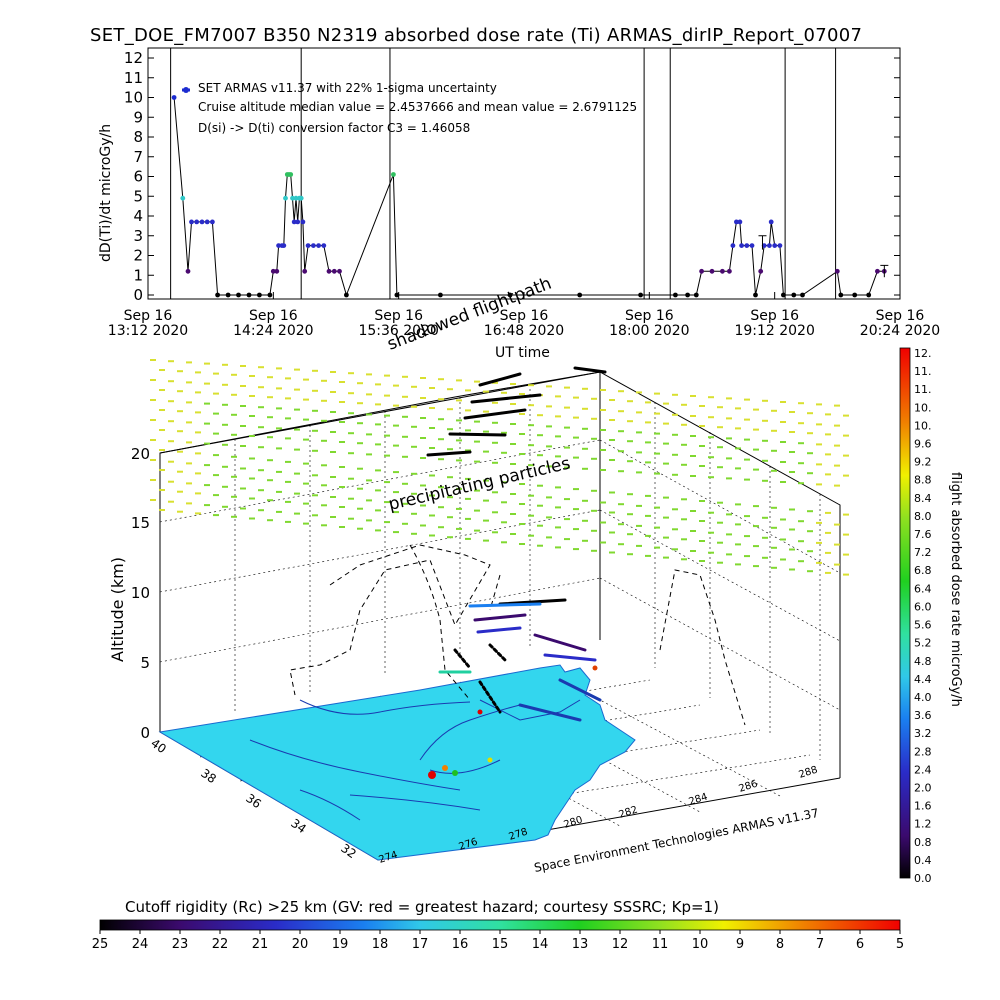 This screenshot has width=1000, height=1000. Describe the element at coordinates (133, 58) in the screenshot. I see `y-tick-label: 12` at that location.